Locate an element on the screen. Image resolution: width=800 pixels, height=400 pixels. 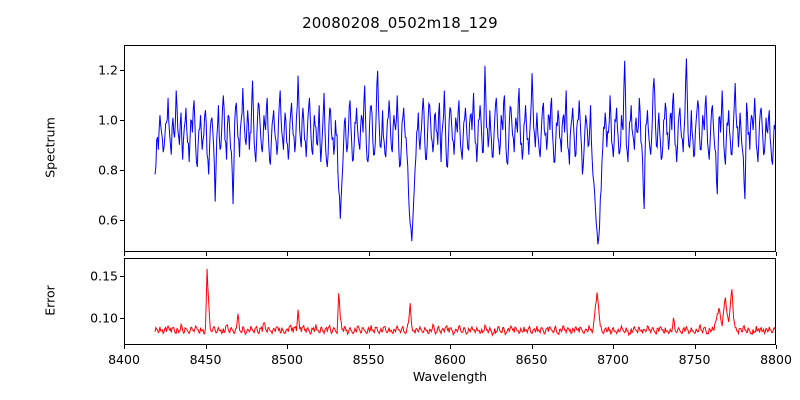
x-tick-label: 8400 is located at coordinates (124, 359).